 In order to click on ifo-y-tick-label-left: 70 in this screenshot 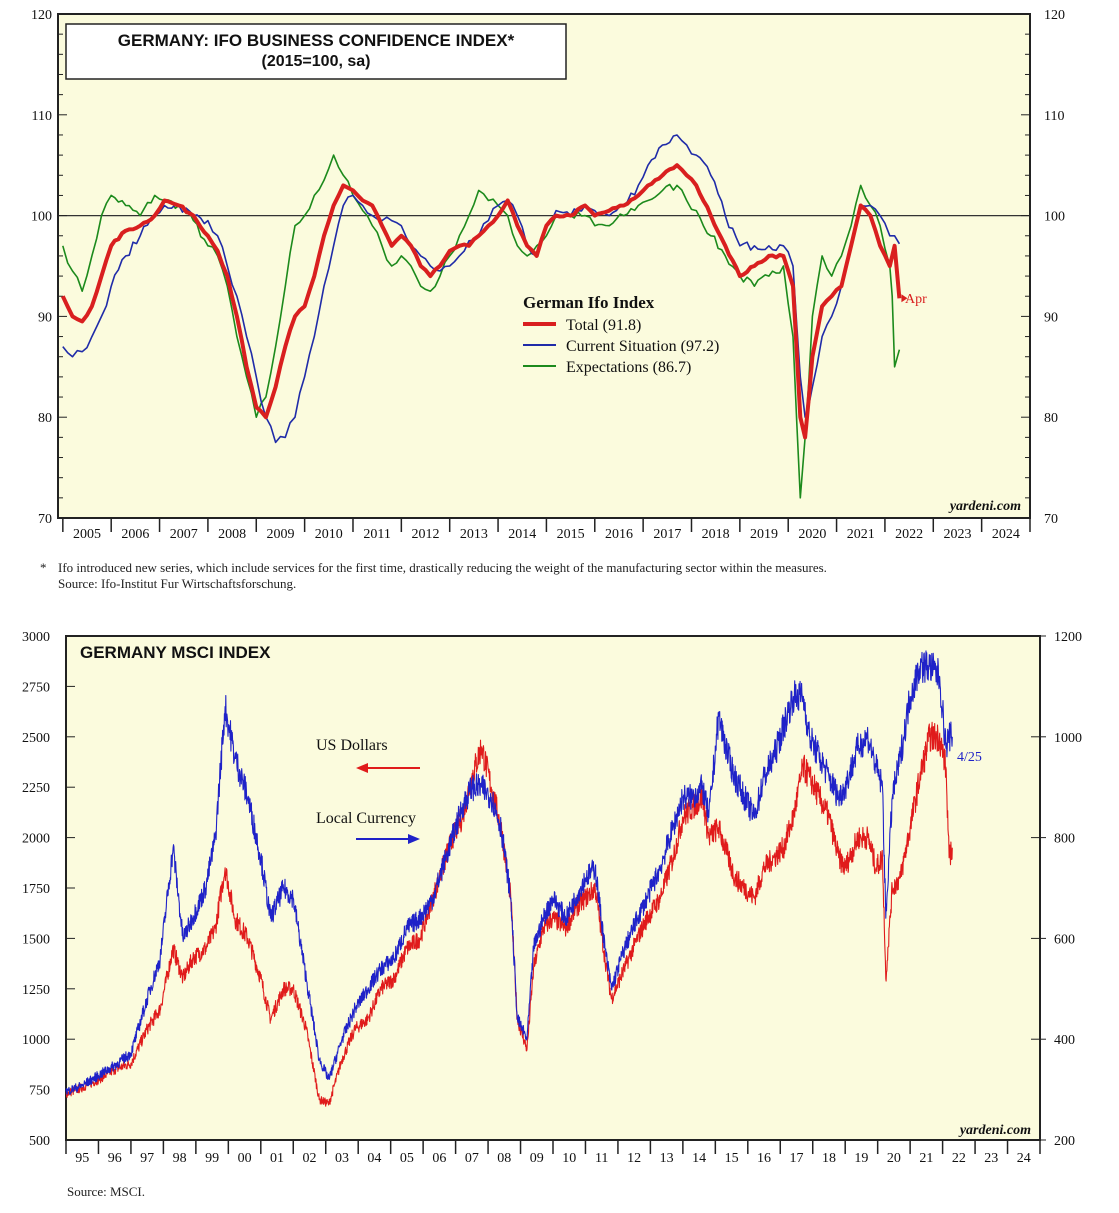, I will do `click(45, 519)`.